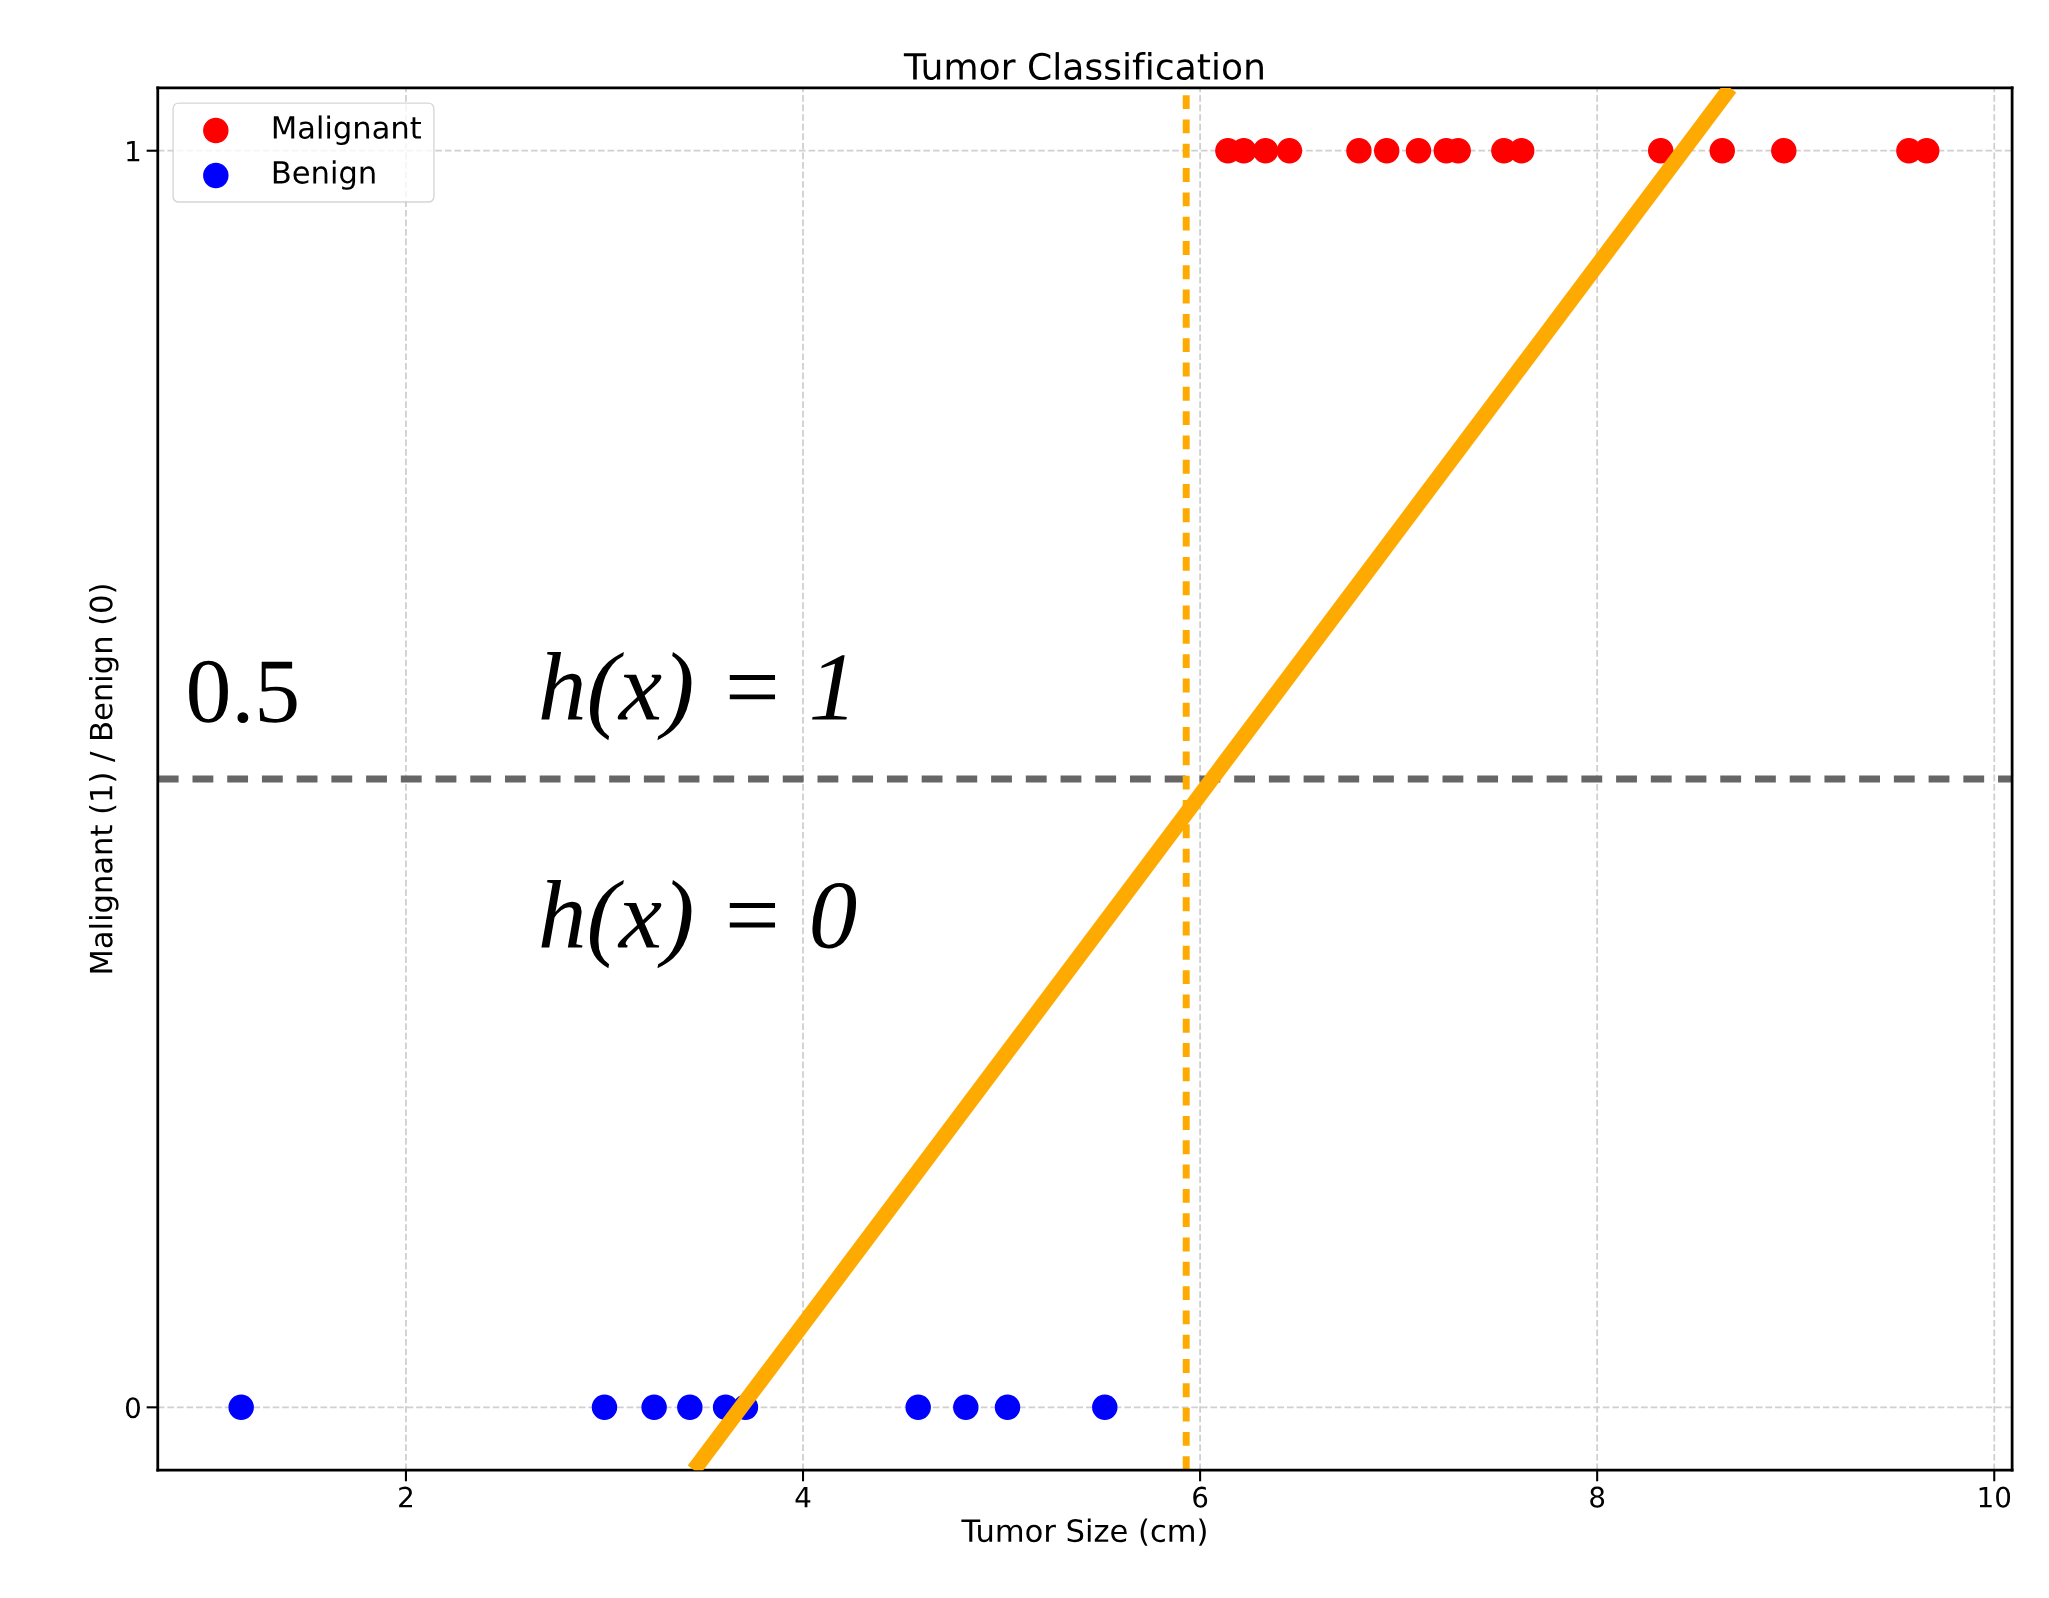 Image resolution: width=2049 pixels, height=1598 pixels. I want to click on x-tick-label: 4, so click(803, 1497).